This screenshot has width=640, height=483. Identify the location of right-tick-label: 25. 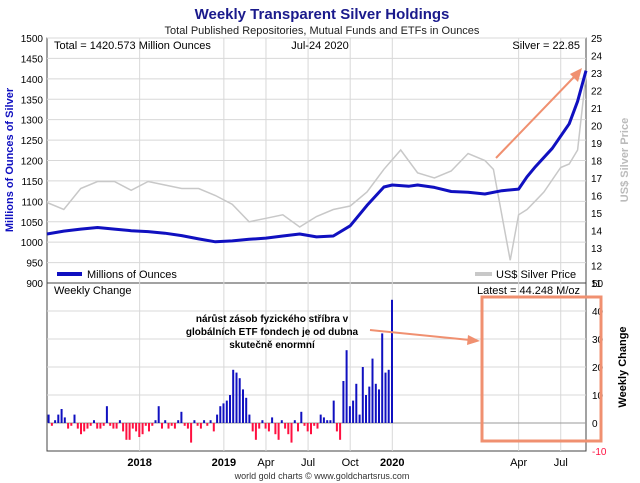
(597, 39).